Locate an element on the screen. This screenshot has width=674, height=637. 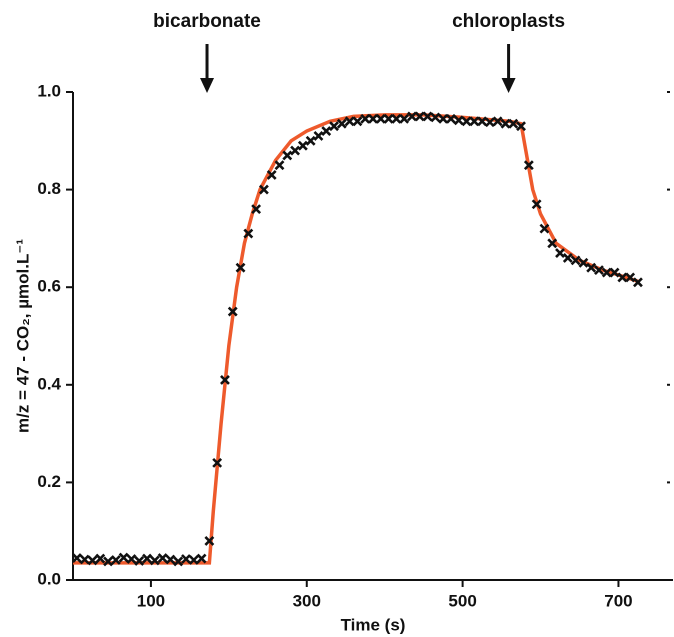
y-tick-label: 0.8 is located at coordinates (49, 188).